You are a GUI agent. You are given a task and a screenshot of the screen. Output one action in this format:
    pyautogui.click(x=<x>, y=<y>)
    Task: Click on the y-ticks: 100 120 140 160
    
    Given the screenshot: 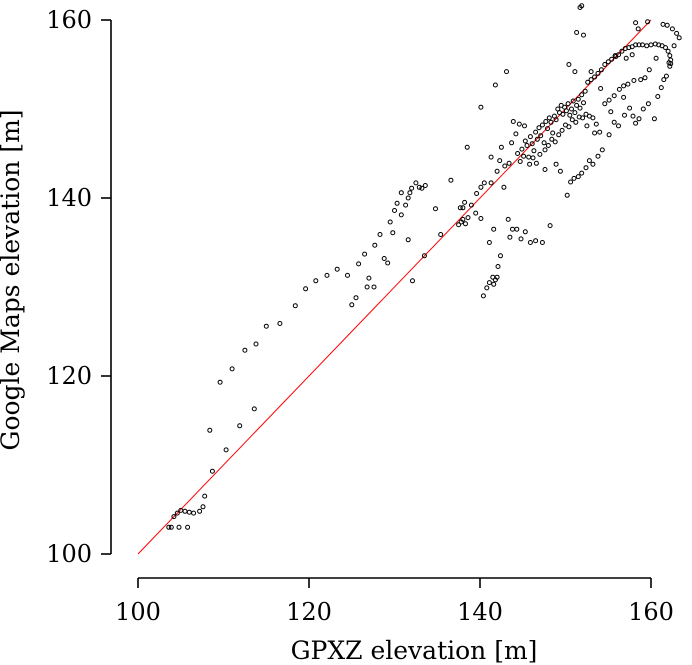 What is the action you would take?
    pyautogui.click(x=78, y=287)
    